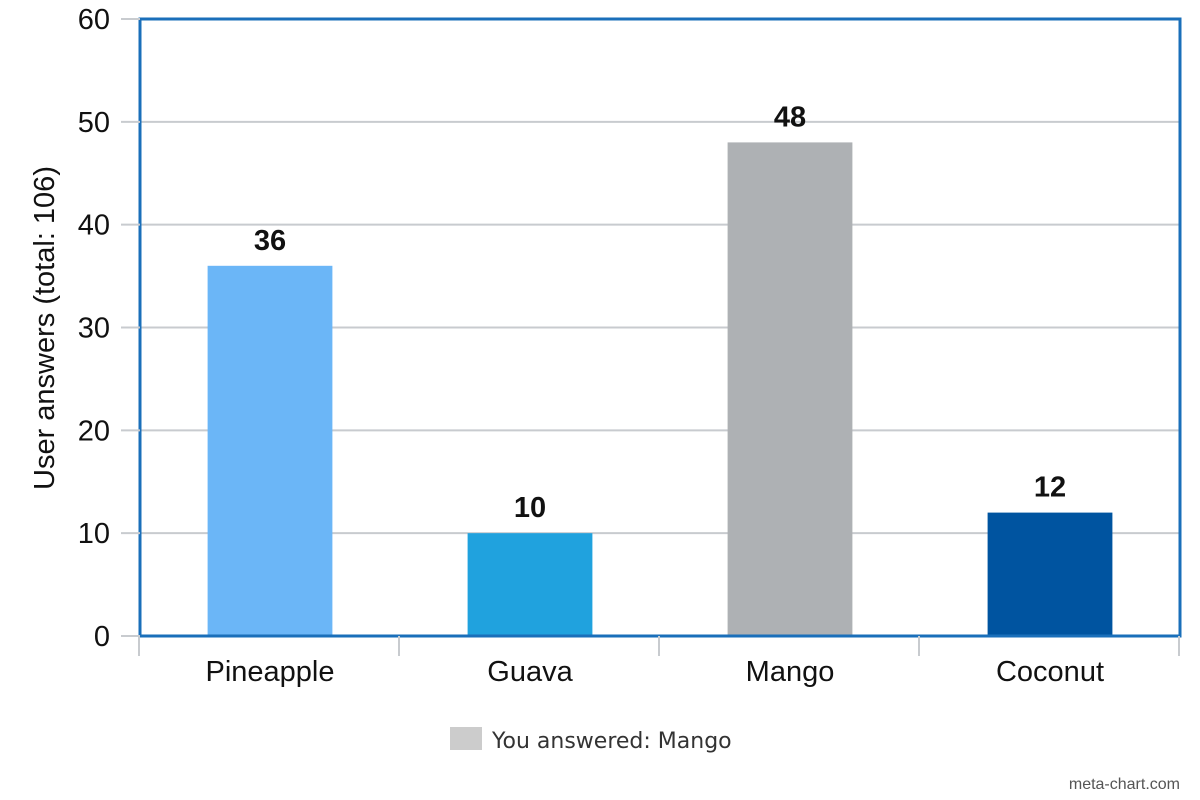 The width and height of the screenshot is (1200, 800). I want to click on bar-pineapple, so click(270, 450).